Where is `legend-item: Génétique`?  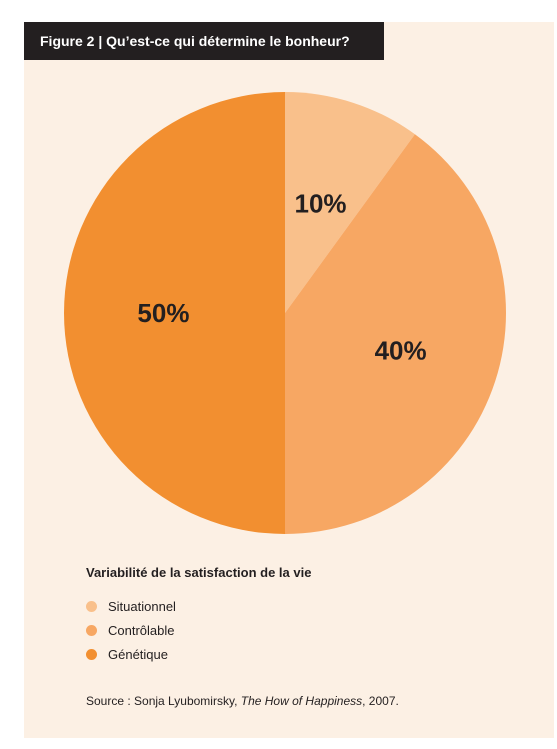
legend-item: Génétique is located at coordinates (131, 654).